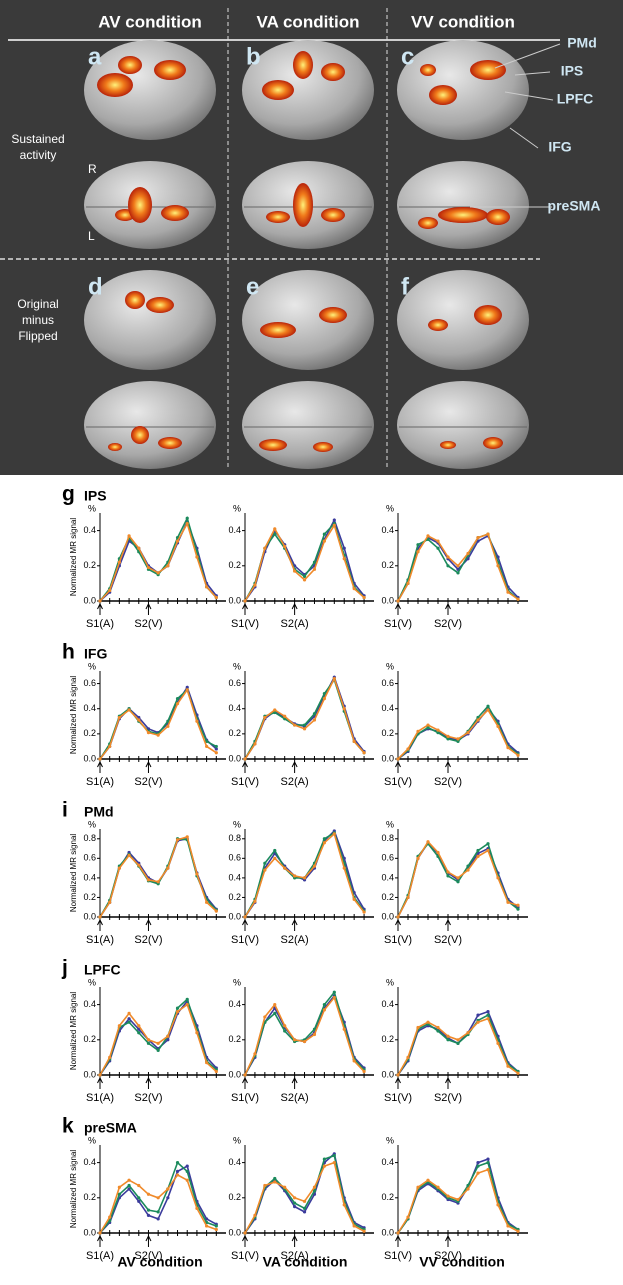 The width and height of the screenshot is (623, 1285). I want to click on column-header: AV condition, so click(150, 21).